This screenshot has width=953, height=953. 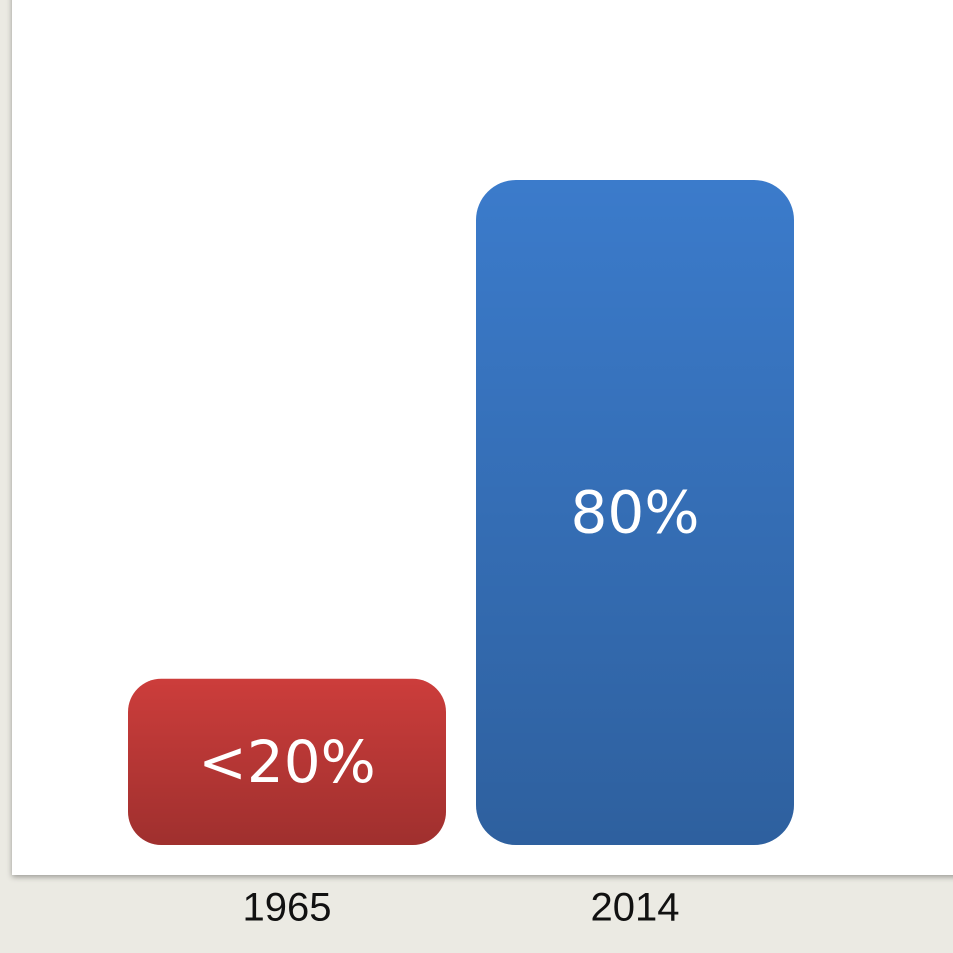 What do you see at coordinates (287, 908) in the screenshot?
I see `x-tick-label: 1965` at bounding box center [287, 908].